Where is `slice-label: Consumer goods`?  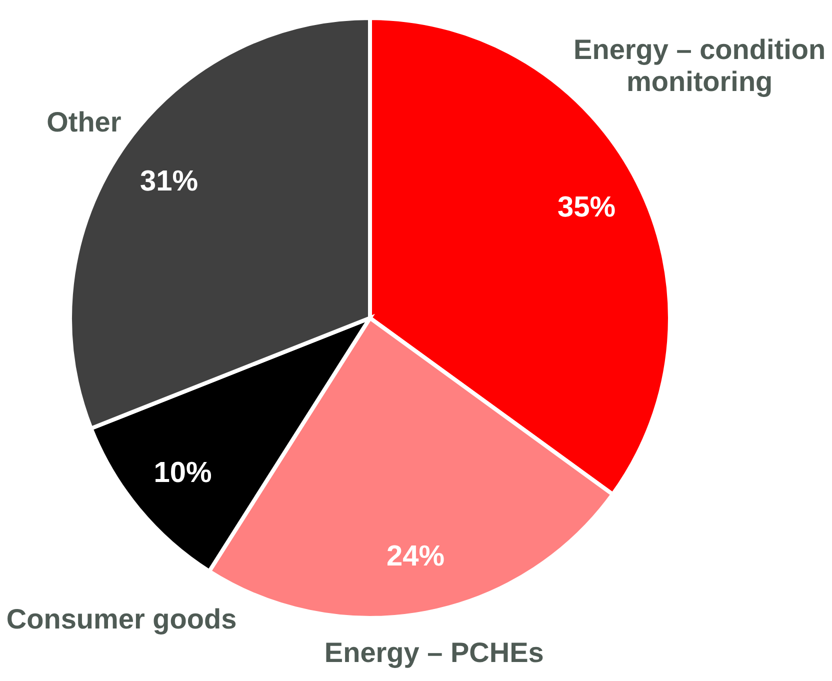 slice-label: Consumer goods is located at coordinates (121, 618).